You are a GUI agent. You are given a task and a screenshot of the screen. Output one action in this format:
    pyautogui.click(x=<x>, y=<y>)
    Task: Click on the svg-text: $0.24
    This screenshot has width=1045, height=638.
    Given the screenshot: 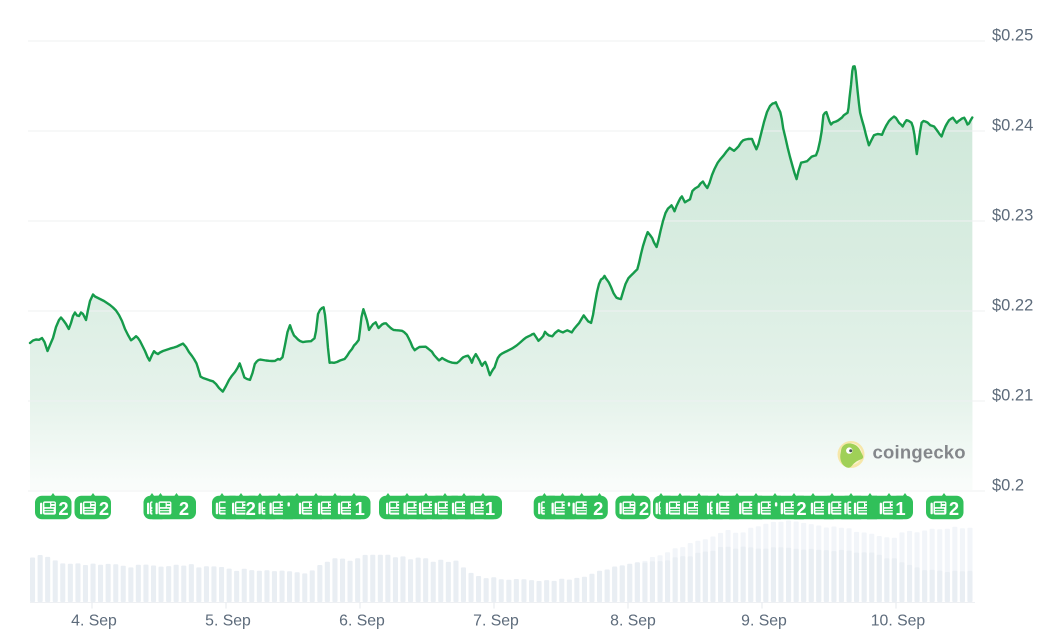 What is the action you would take?
    pyautogui.click(x=1012, y=126)
    